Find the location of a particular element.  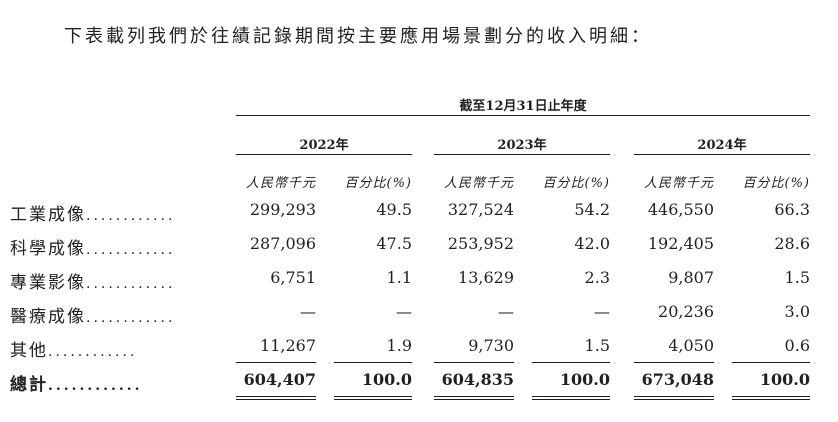

amount-cell: 9,807 is located at coordinates (691, 277).